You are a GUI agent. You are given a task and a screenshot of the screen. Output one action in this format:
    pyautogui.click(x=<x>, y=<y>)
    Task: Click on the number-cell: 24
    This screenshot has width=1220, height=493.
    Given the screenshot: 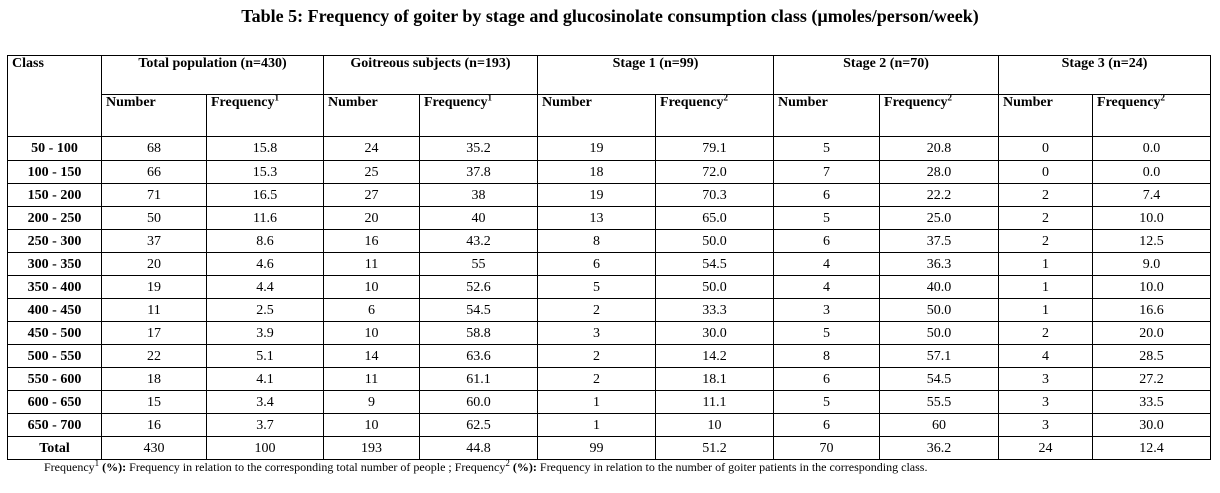 What is the action you would take?
    pyautogui.click(x=1046, y=448)
    